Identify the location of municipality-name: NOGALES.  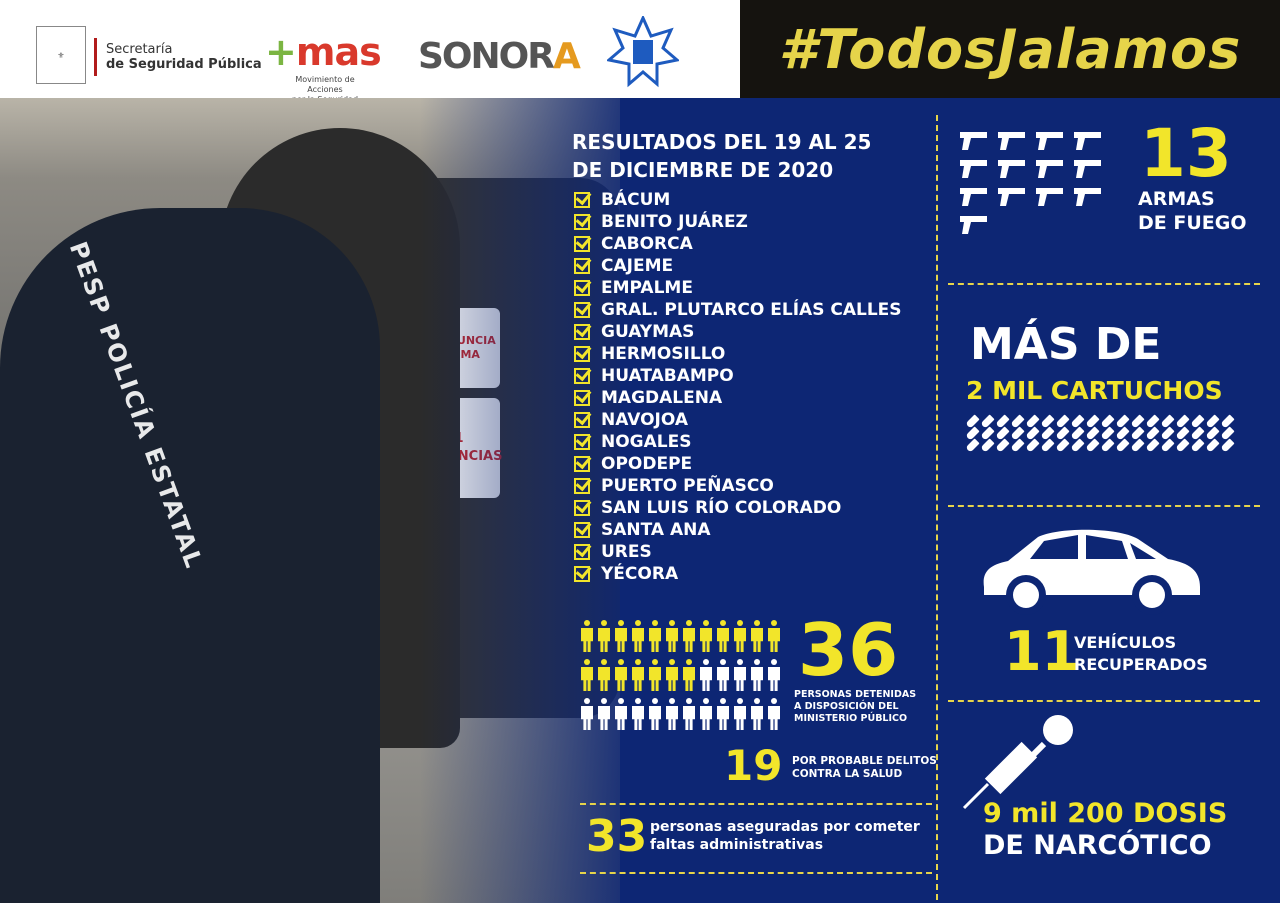
(646, 442).